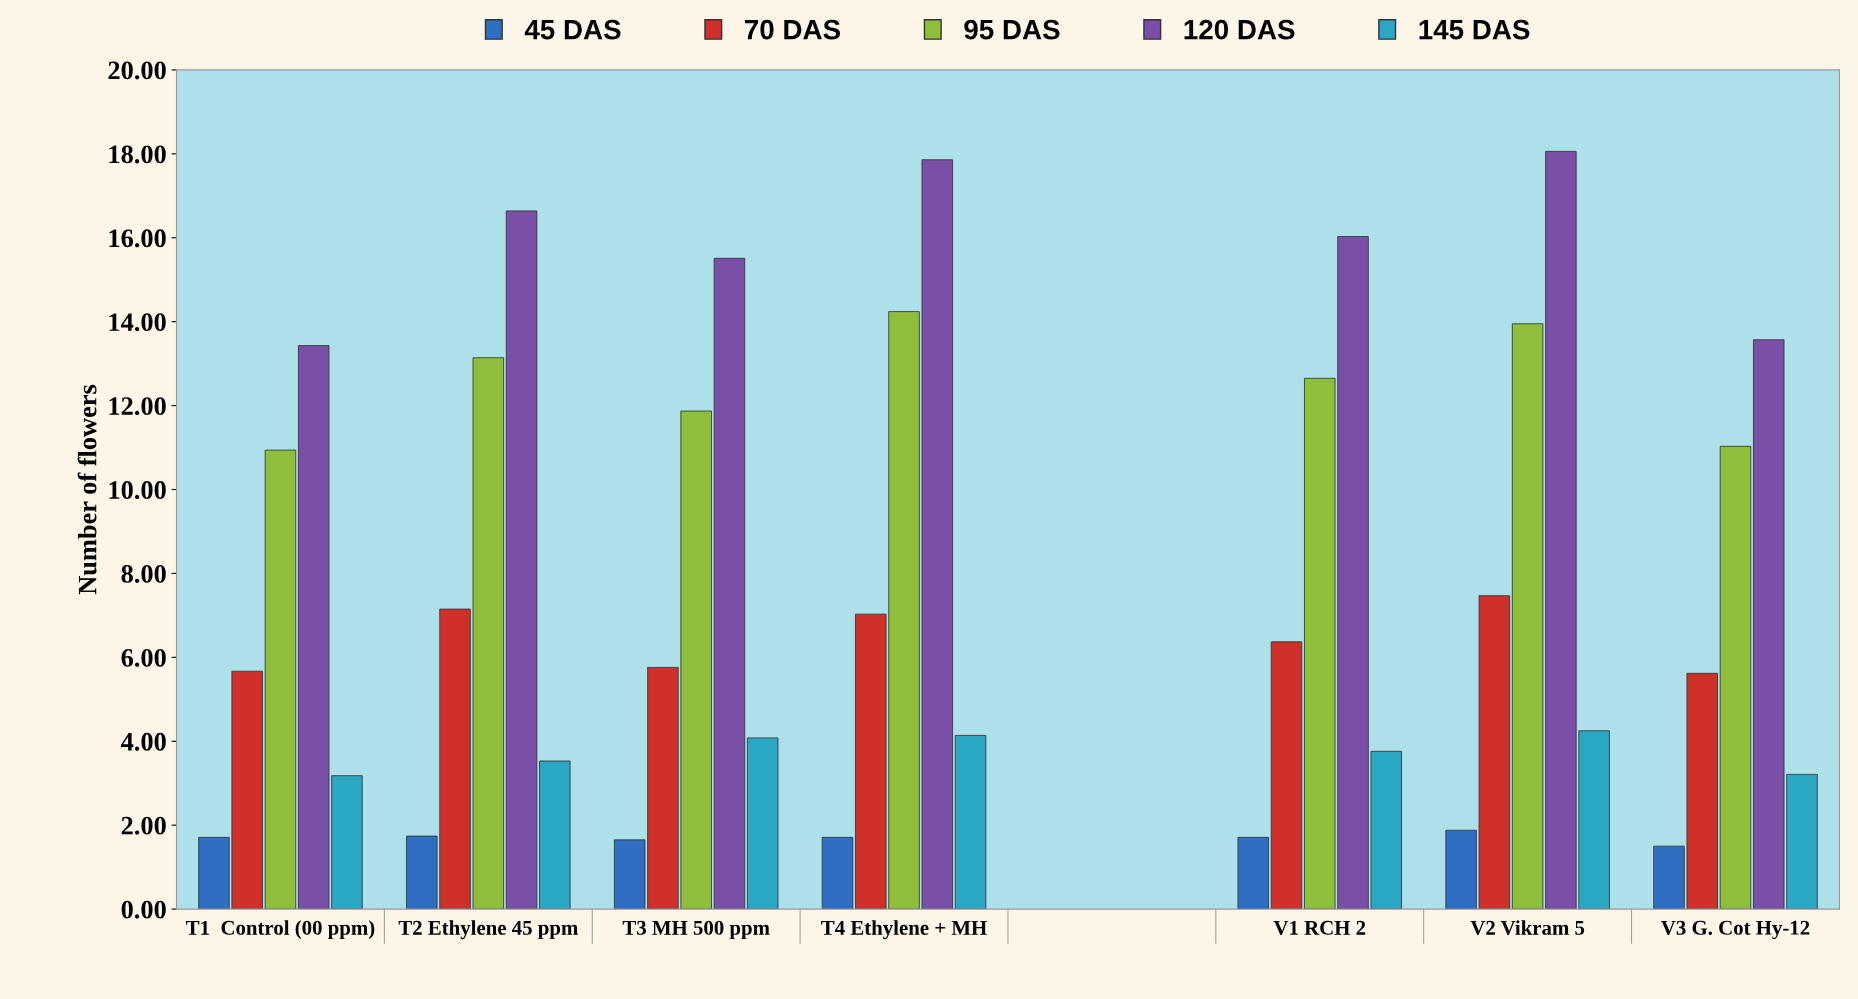 This screenshot has height=999, width=1858. What do you see at coordinates (143, 741) in the screenshot?
I see `y-tick-label: 4.00` at bounding box center [143, 741].